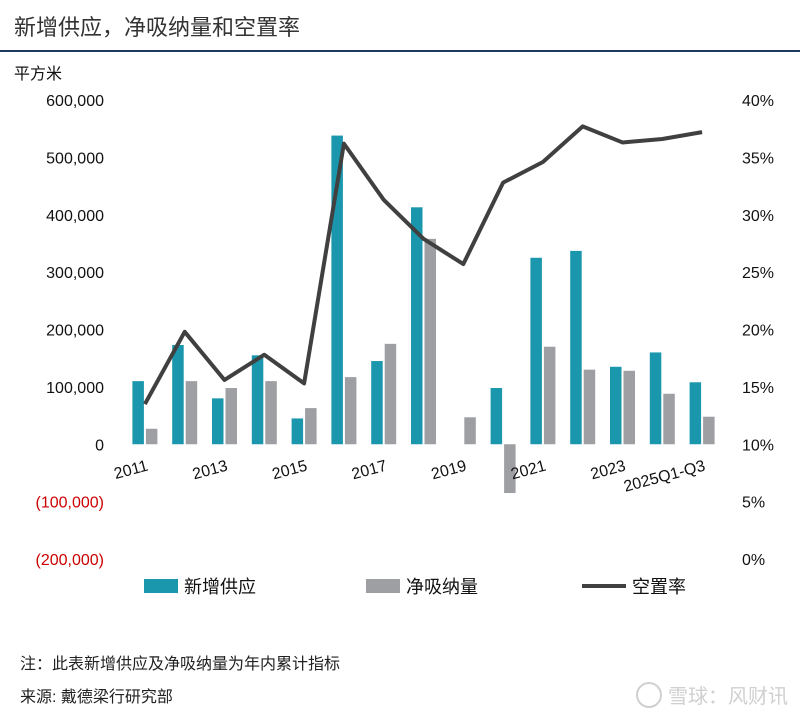 This screenshot has width=800, height=712. What do you see at coordinates (75, 331) in the screenshot?
I see `y-left-tick-label: 200,000` at bounding box center [75, 331].